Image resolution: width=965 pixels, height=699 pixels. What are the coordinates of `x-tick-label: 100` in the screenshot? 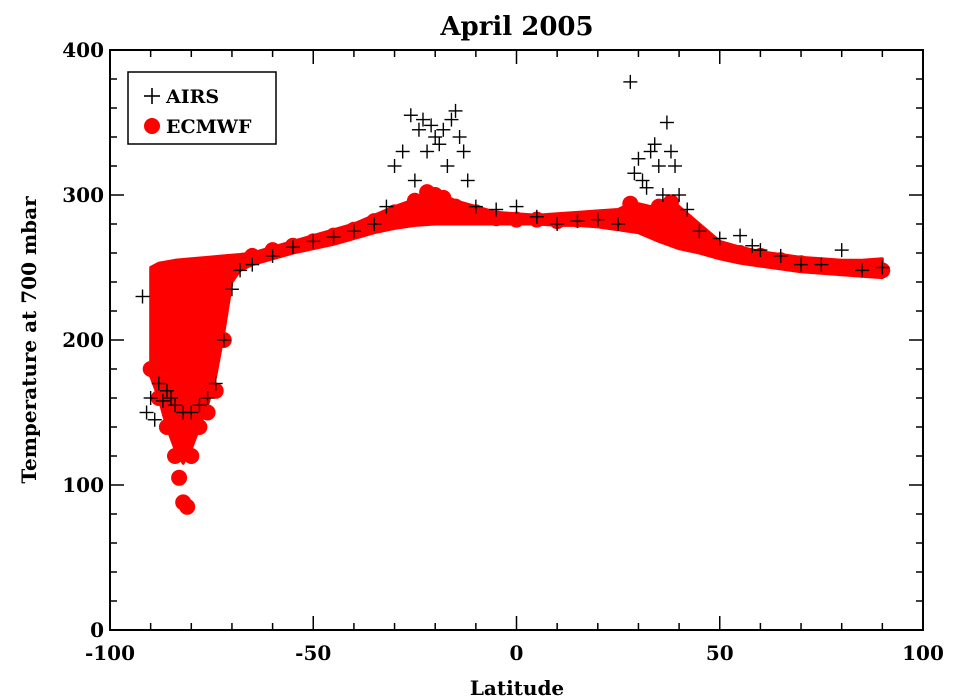 It's located at (923, 653).